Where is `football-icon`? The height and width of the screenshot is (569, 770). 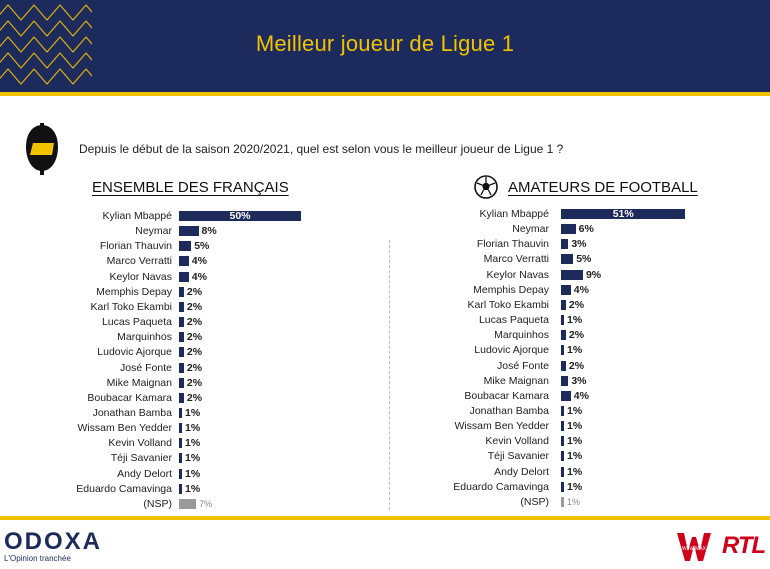
football-icon is located at coordinates (486, 187).